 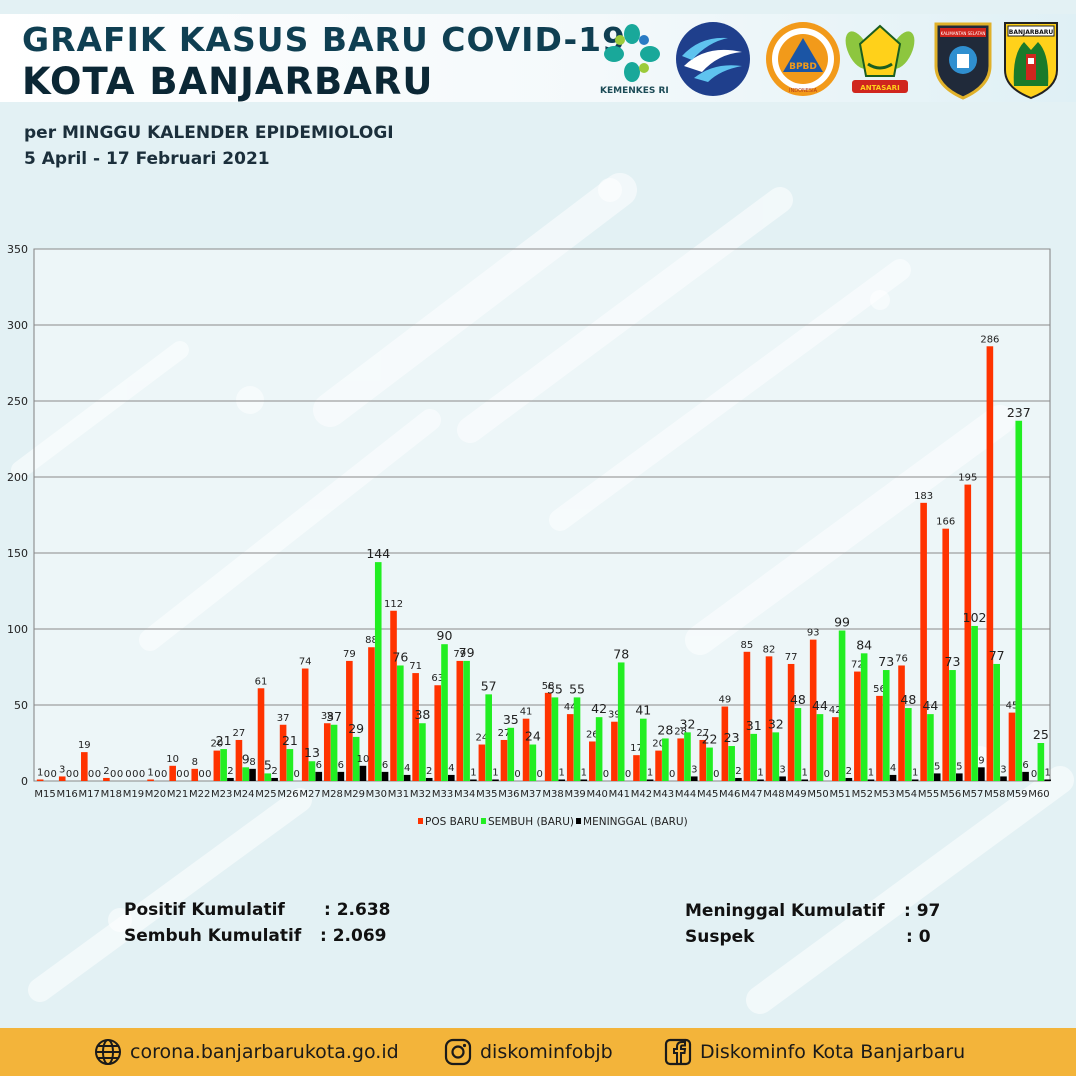 I want to click on suspek-label: Suspek, so click(x=720, y=937).